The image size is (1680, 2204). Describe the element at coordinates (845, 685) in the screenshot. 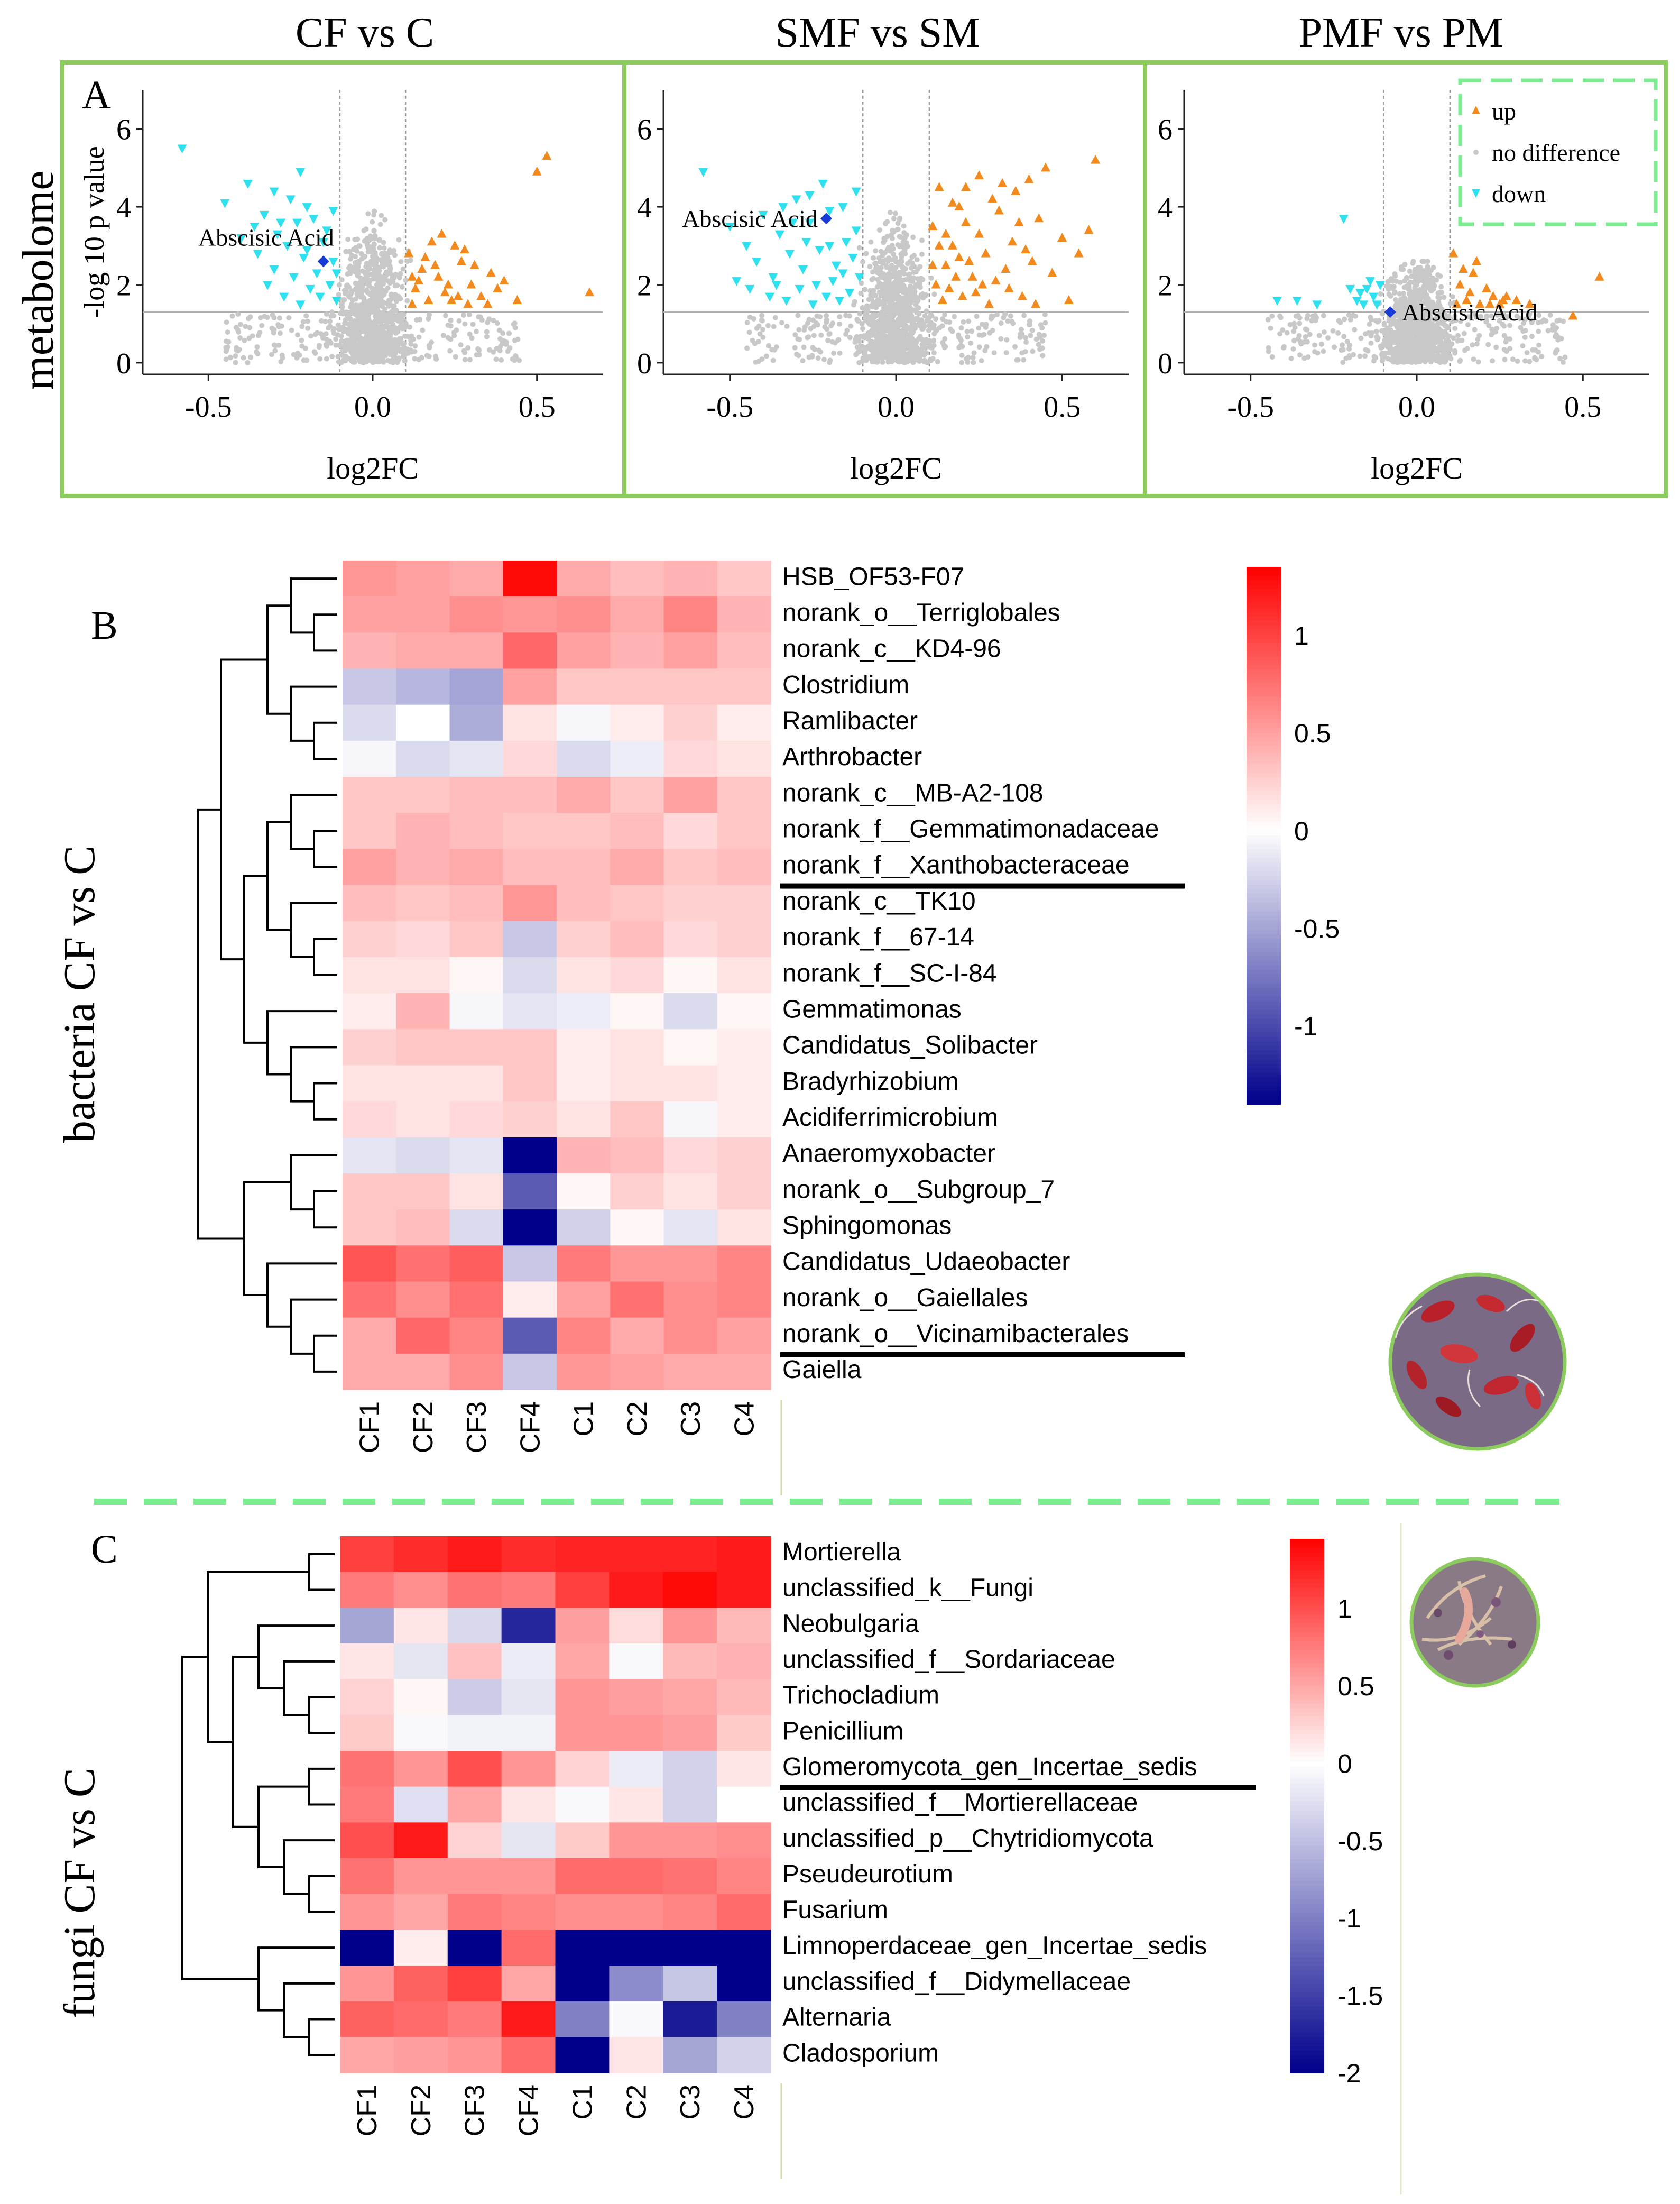

I see `row-label: Clostridium` at that location.